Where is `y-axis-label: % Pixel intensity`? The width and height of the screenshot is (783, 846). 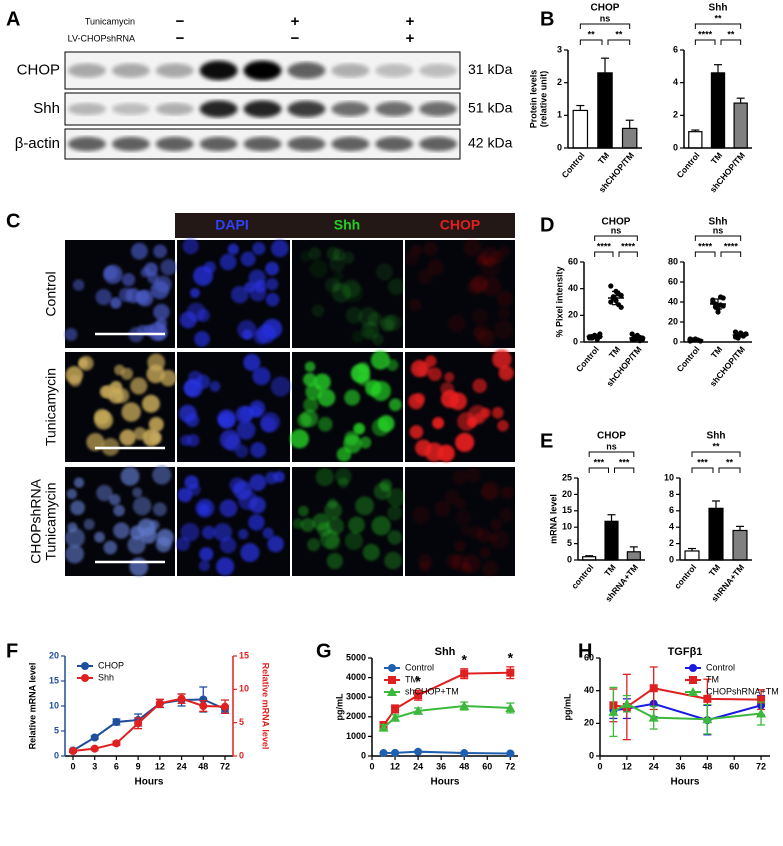
y-axis-label: % Pixel intensity is located at coordinates (559, 301).